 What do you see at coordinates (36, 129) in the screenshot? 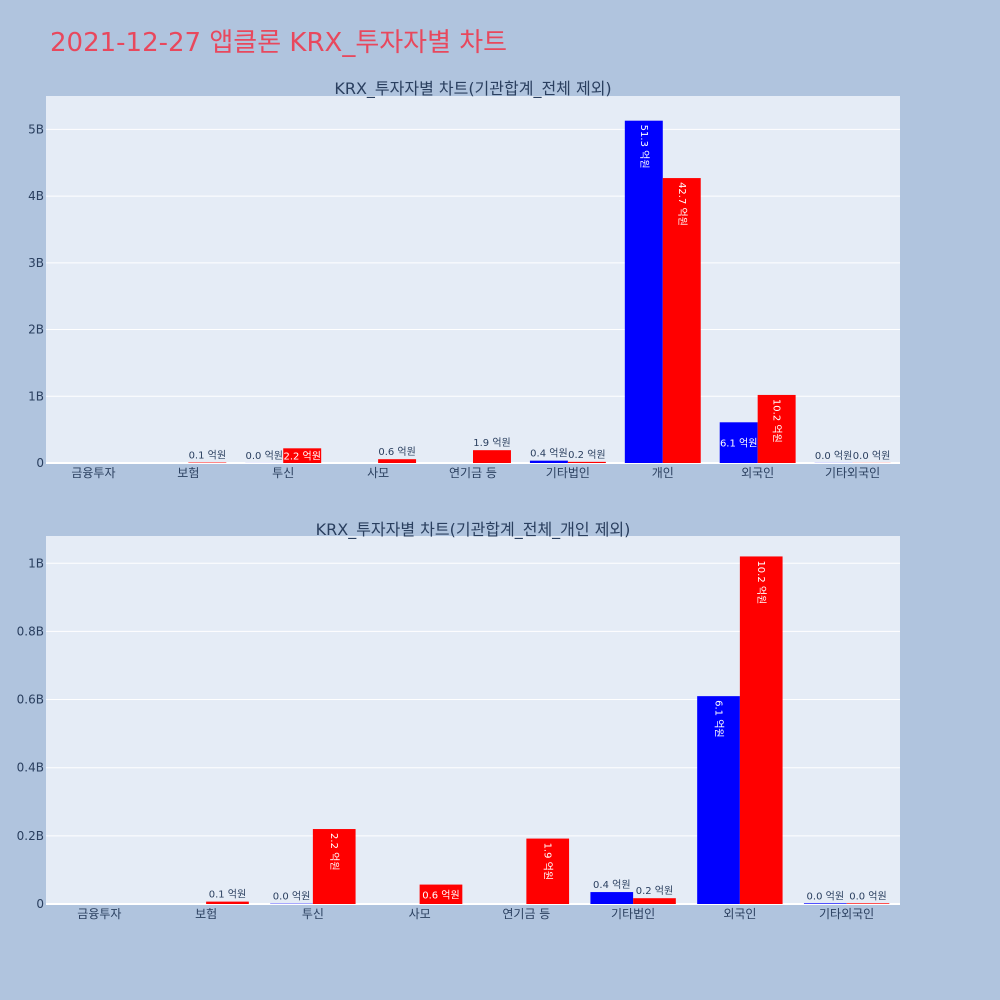
I see `y-tick-label: 5B` at bounding box center [36, 129].